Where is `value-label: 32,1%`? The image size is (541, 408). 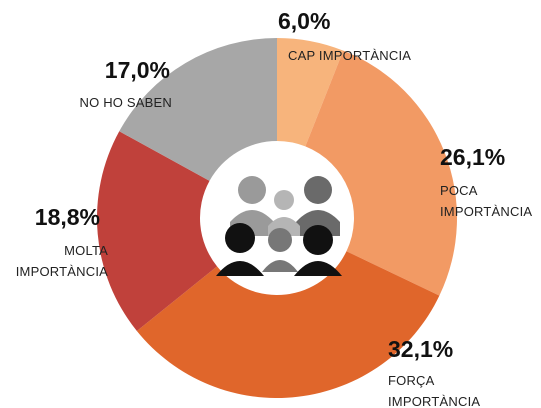 value-label: 32,1% is located at coordinates (421, 349).